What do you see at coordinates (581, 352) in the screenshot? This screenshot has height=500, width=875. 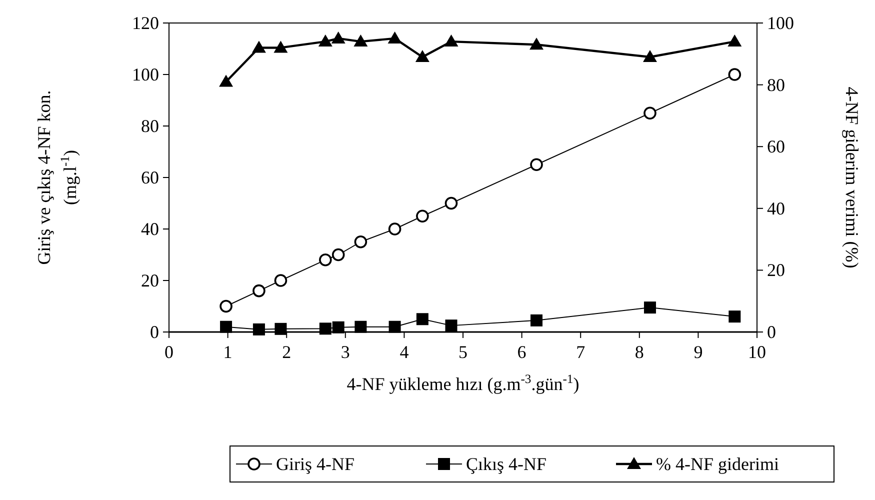 I see `x-tick-label: 7` at bounding box center [581, 352].